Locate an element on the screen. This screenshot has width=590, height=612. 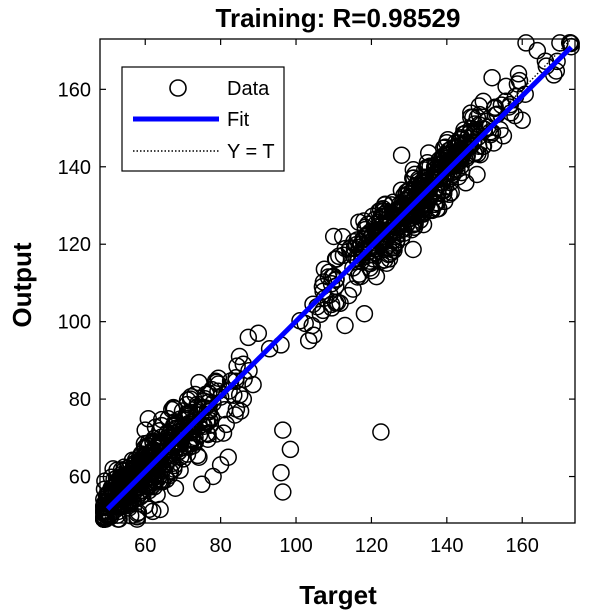
y-tick-label: 100 is located at coordinates (74, 323).